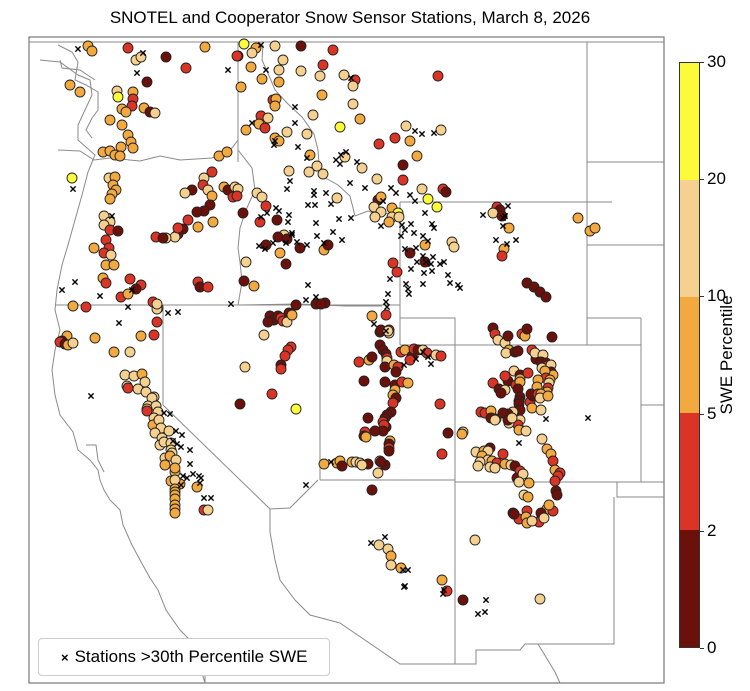 The height and width of the screenshot is (691, 750). I want to click on colorbar-tick-20: 20, so click(716, 178).